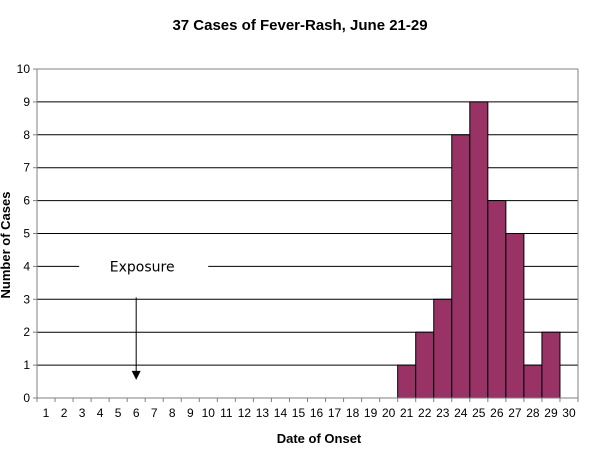  What do you see at coordinates (353, 413) in the screenshot?
I see `x-tick-label: 18` at bounding box center [353, 413].